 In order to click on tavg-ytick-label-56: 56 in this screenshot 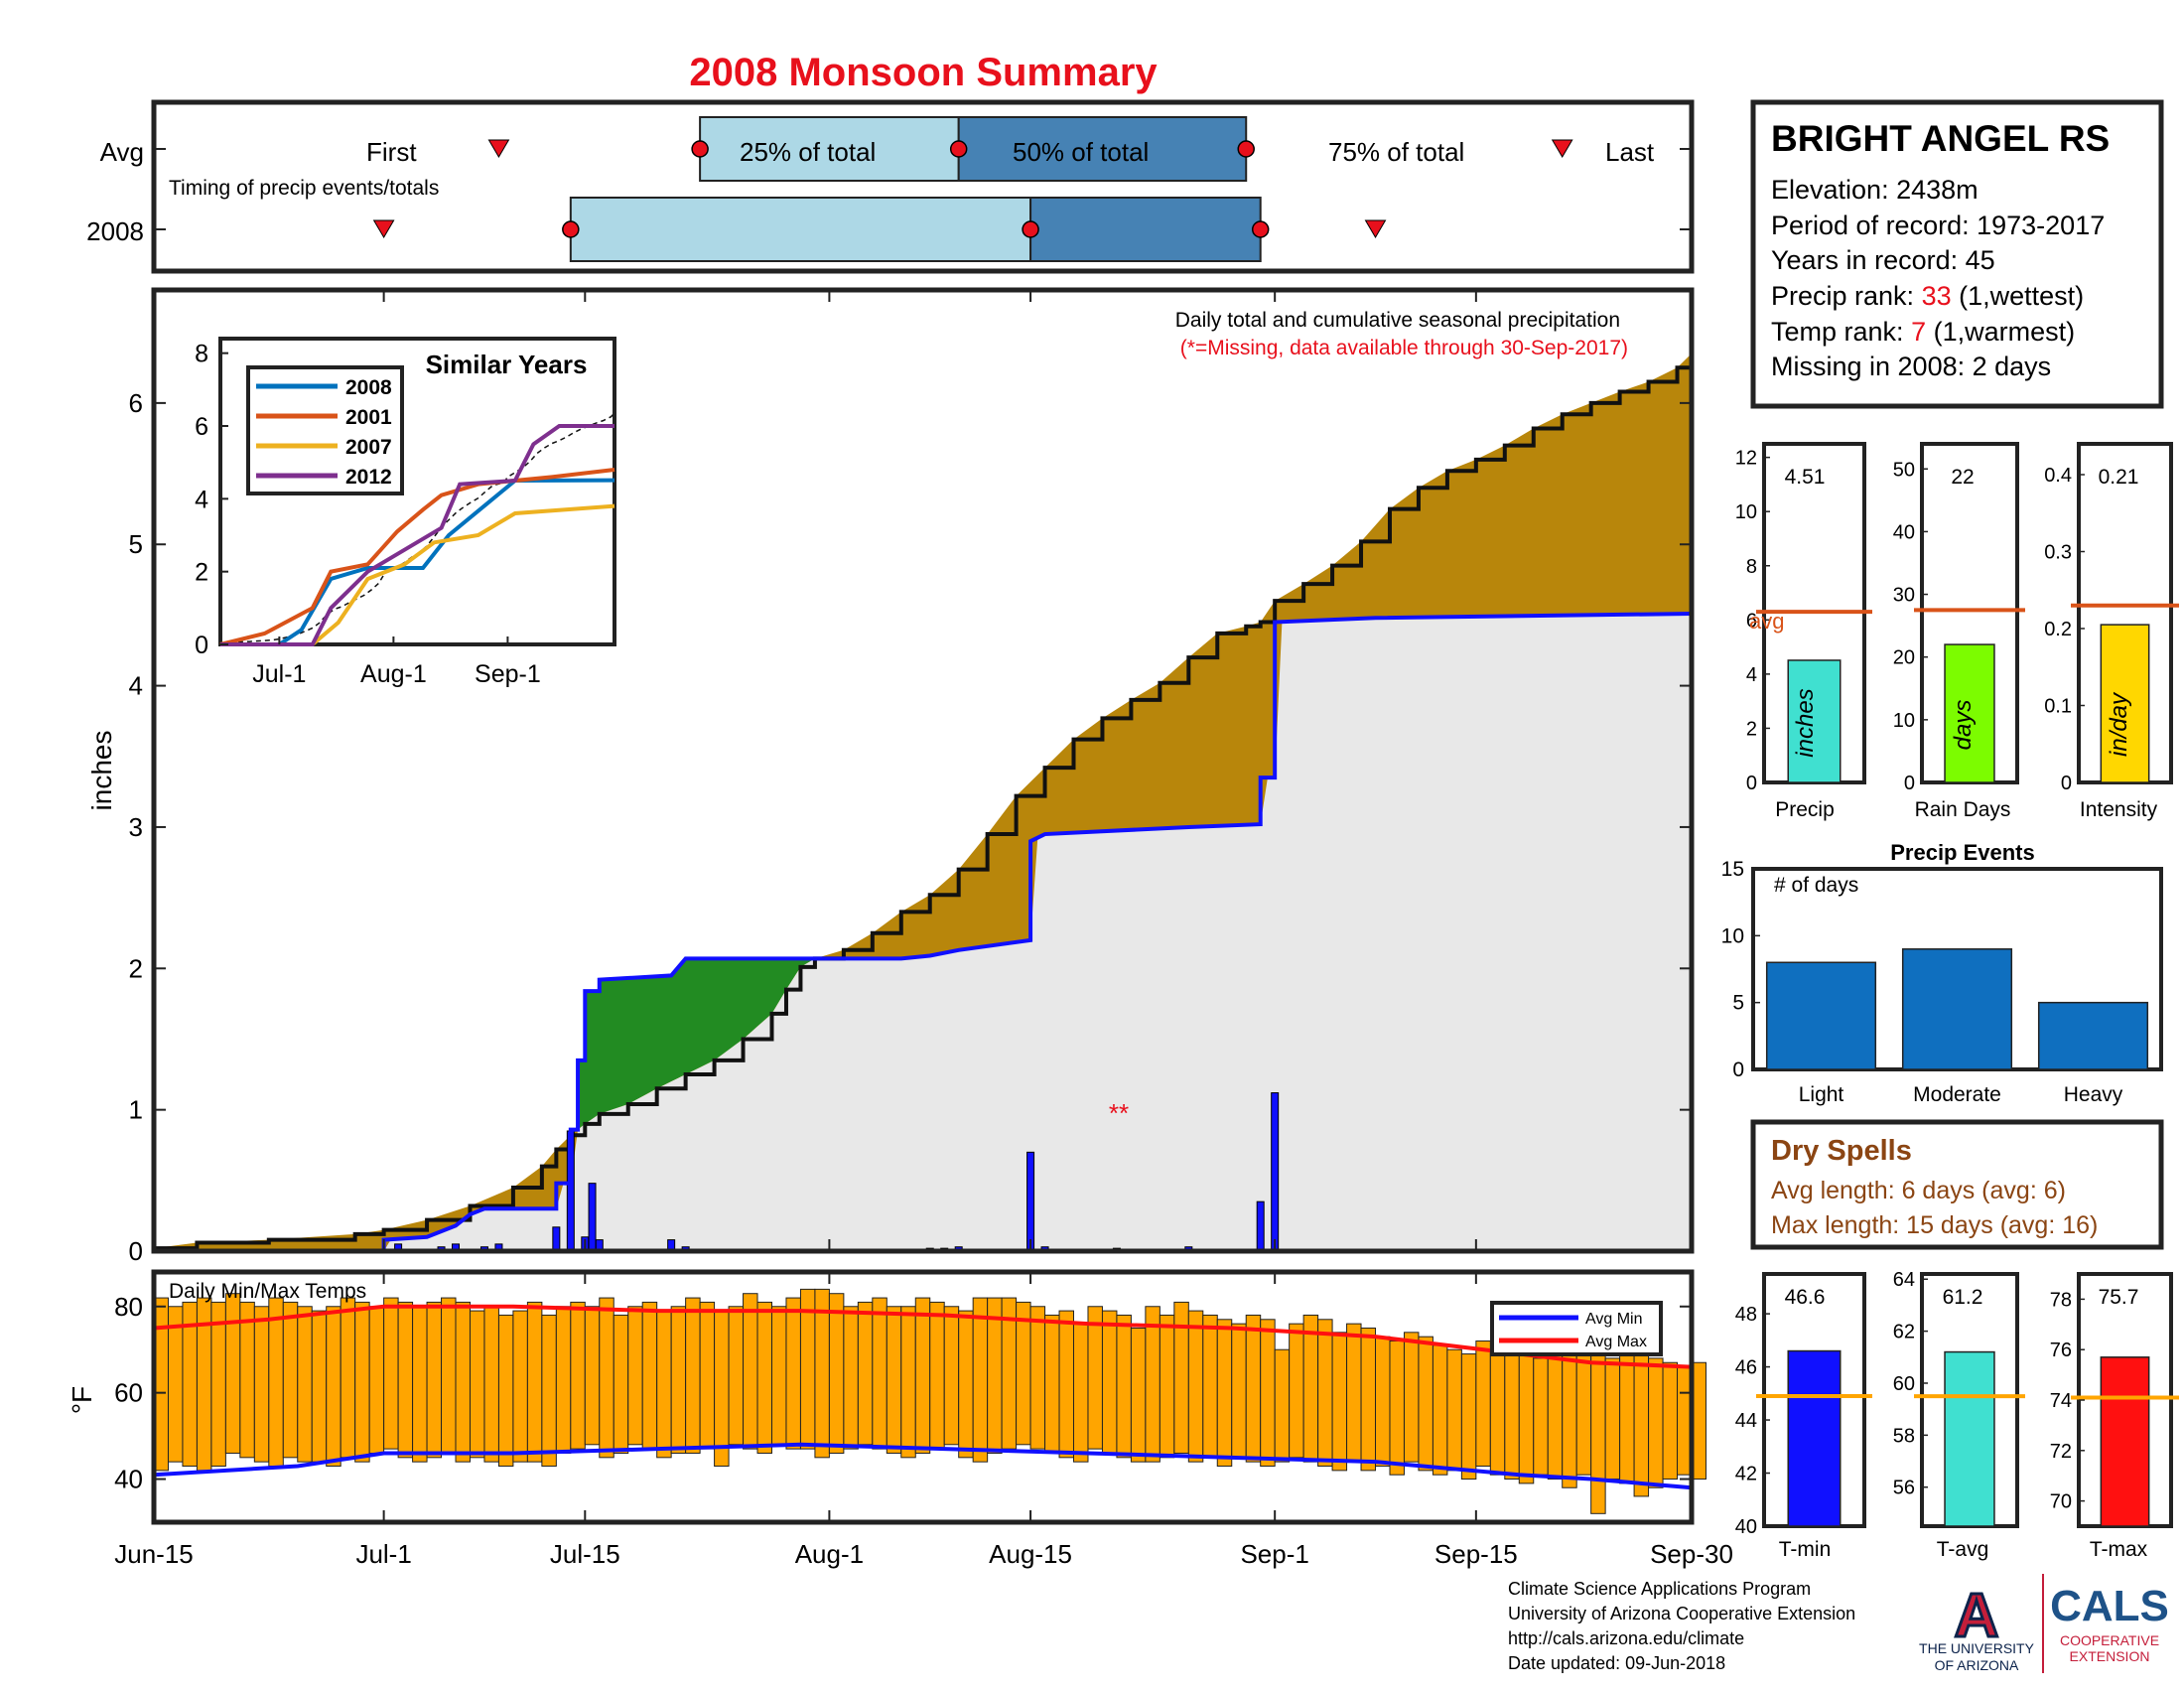, I will do `click(1904, 1488)`.